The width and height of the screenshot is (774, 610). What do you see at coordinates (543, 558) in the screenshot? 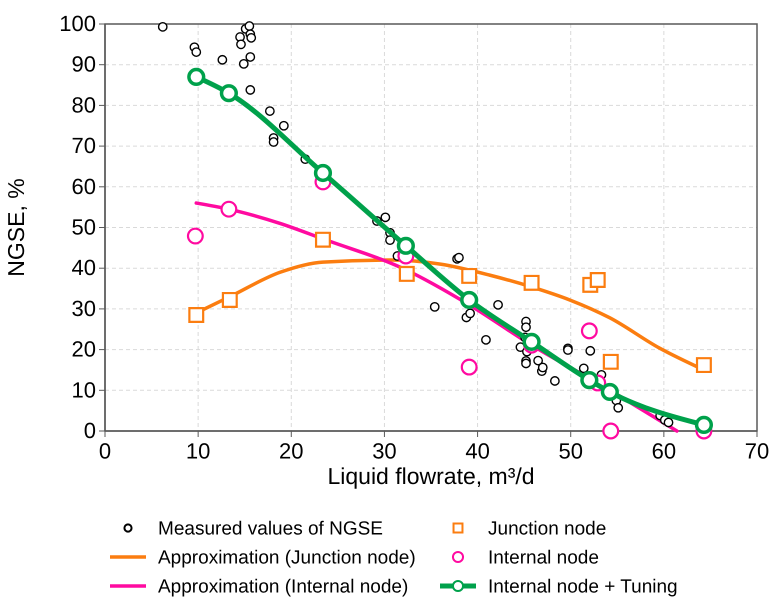
I see `legend-label: Internal node` at bounding box center [543, 558].